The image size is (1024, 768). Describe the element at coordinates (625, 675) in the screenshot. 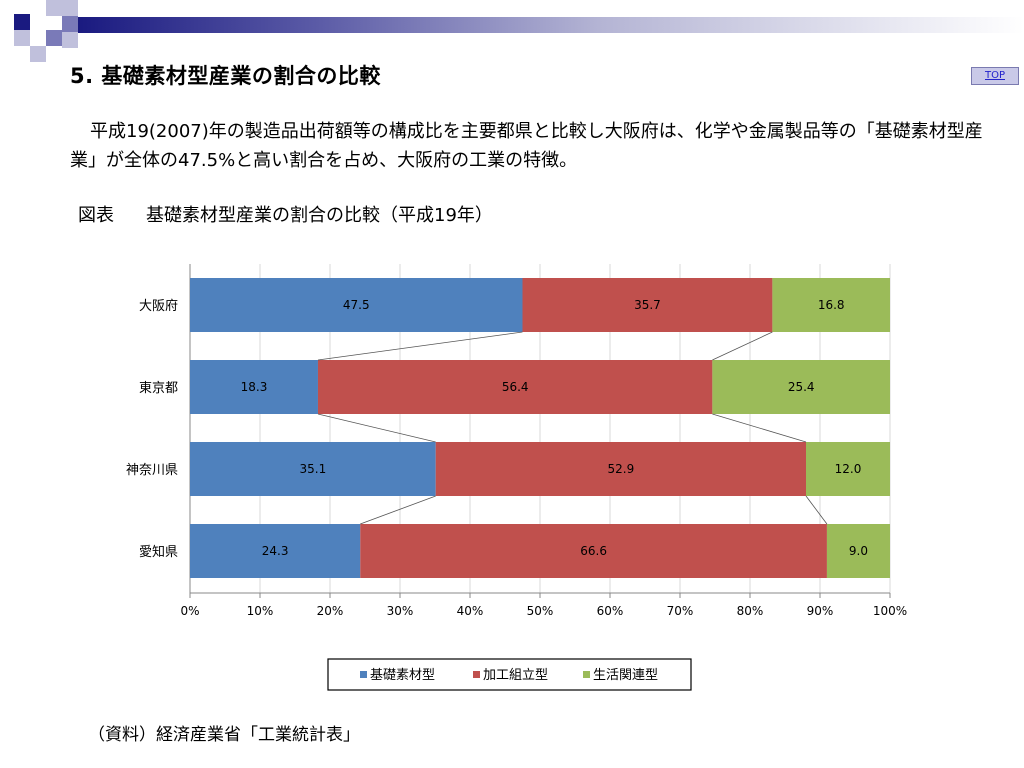

I see `legend-label: 生活関連型` at that location.